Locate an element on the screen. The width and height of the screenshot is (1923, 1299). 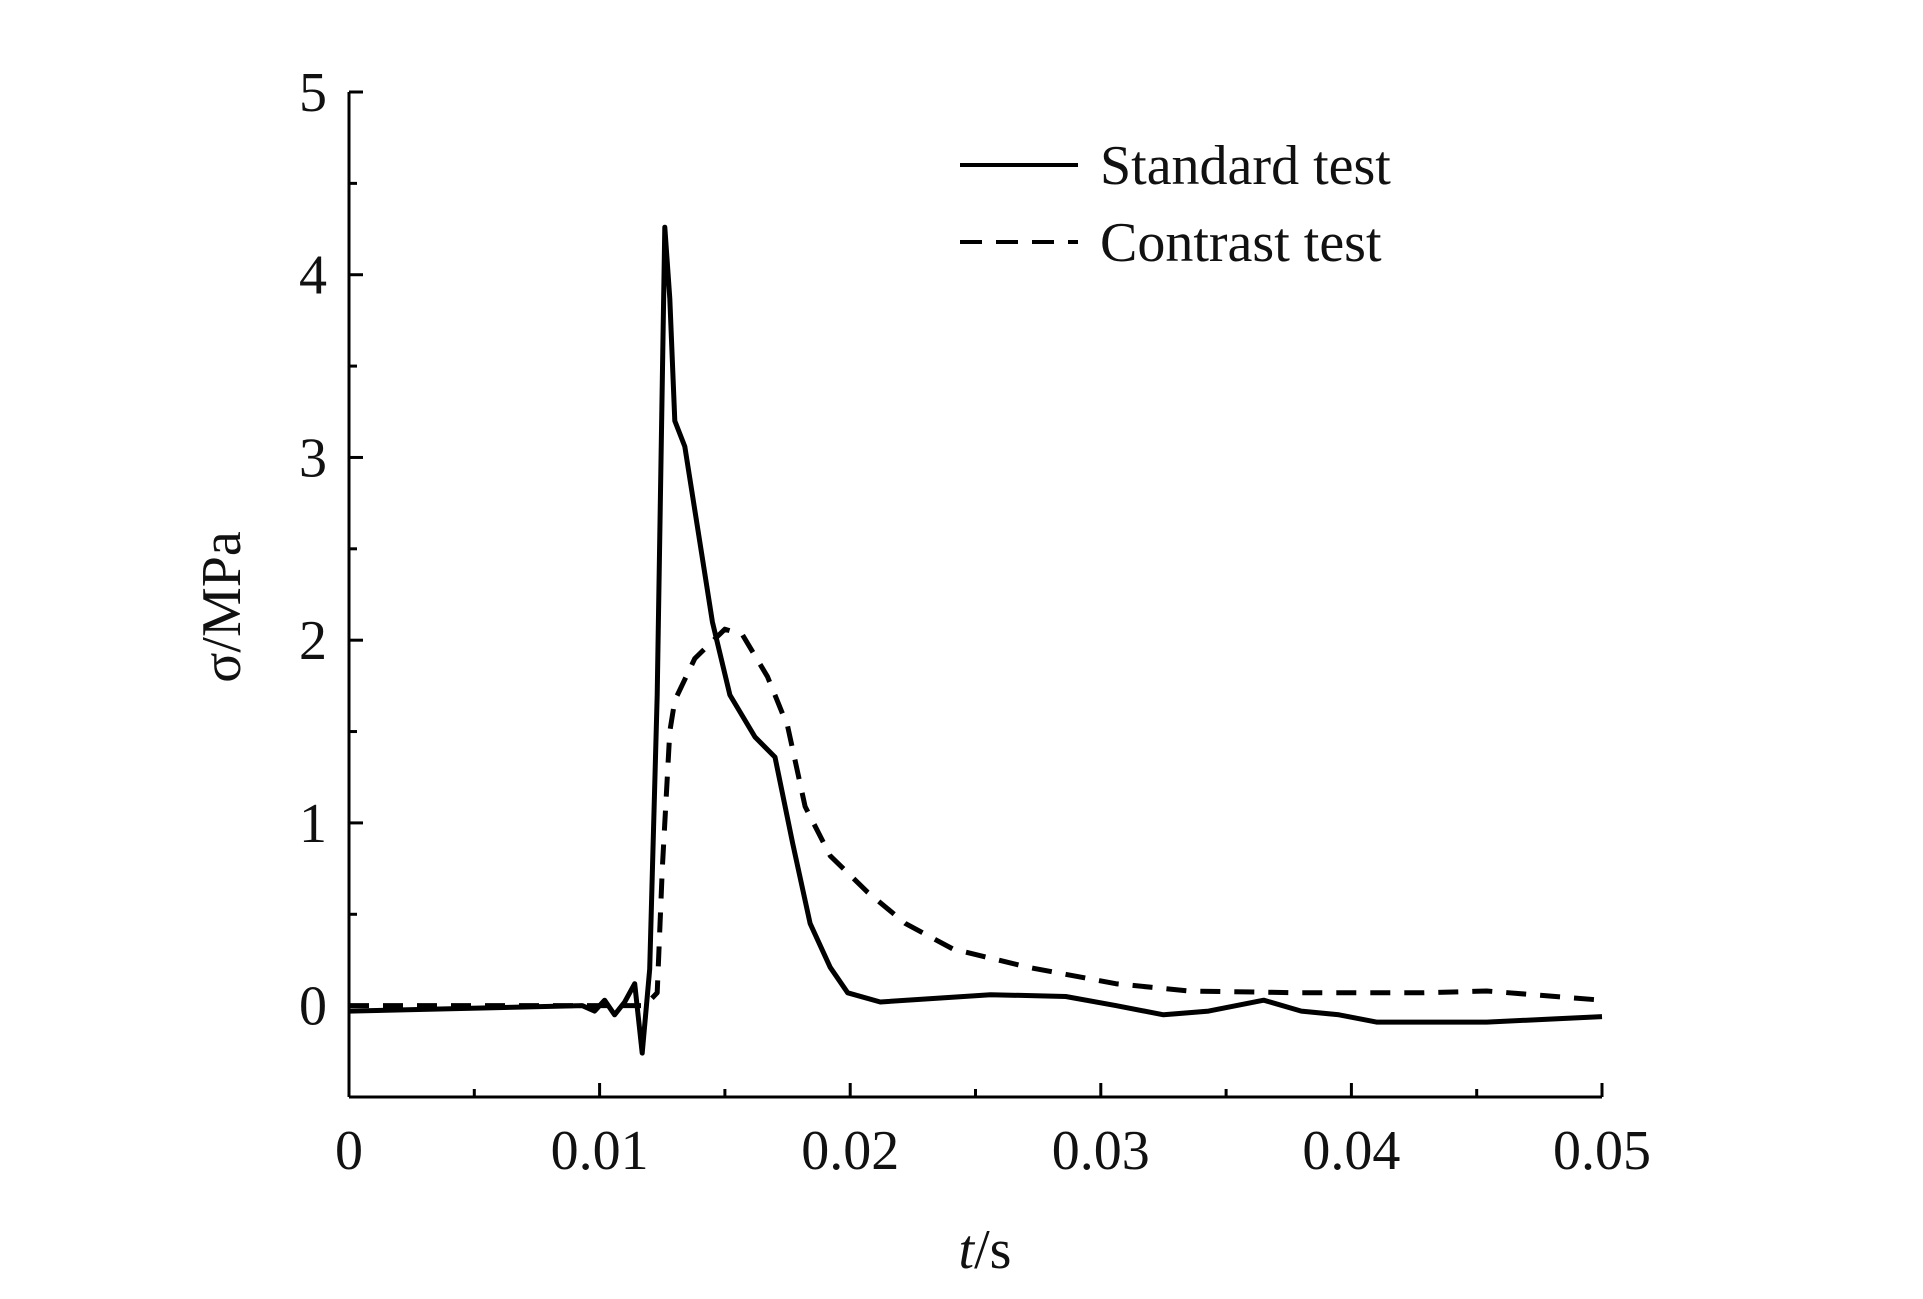
y-tick-label: 4 is located at coordinates (313, 276).